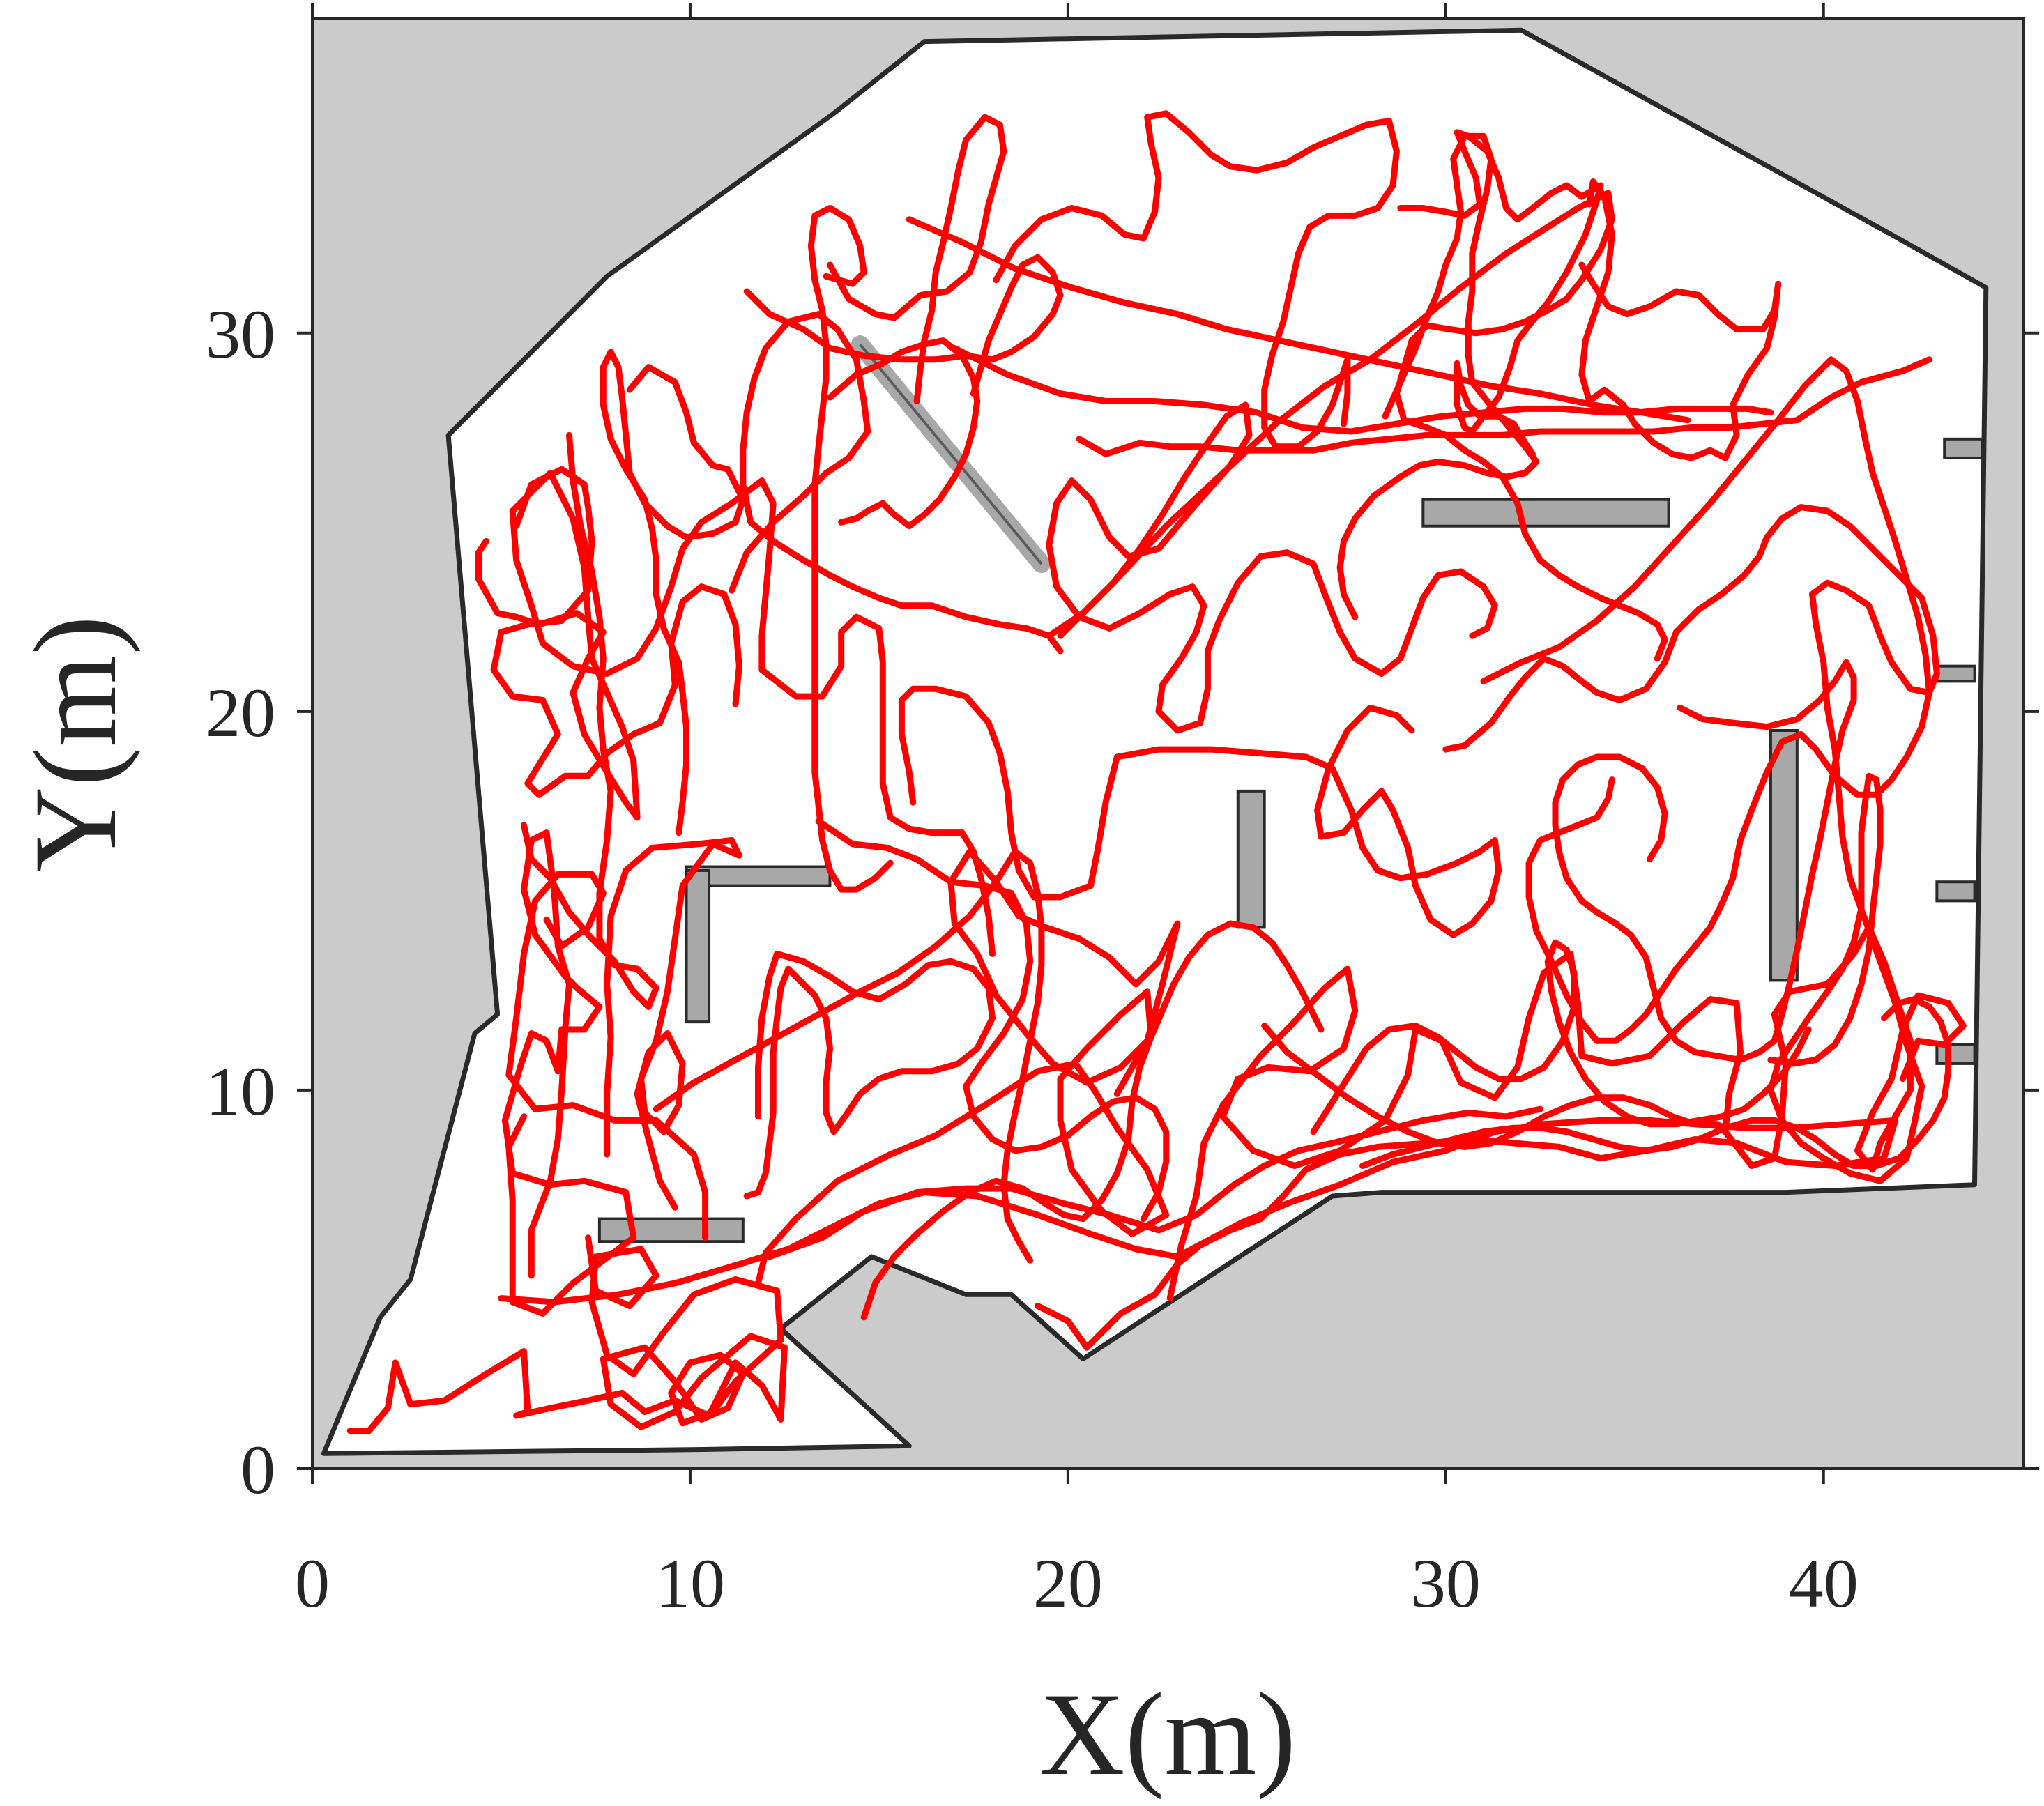 This screenshot has height=1806, width=2044. Describe the element at coordinates (690, 1583) in the screenshot. I see `x-tick-label: 10` at that location.